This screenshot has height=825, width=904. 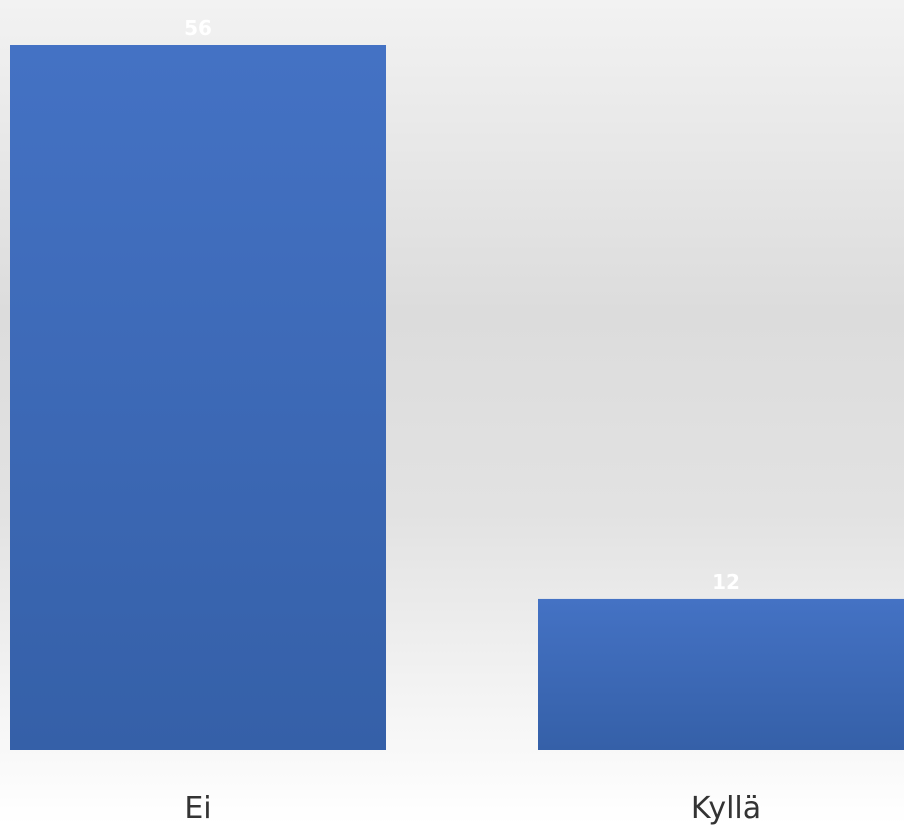 What do you see at coordinates (726, 582) in the screenshot?
I see `data-label-1: 12` at bounding box center [726, 582].